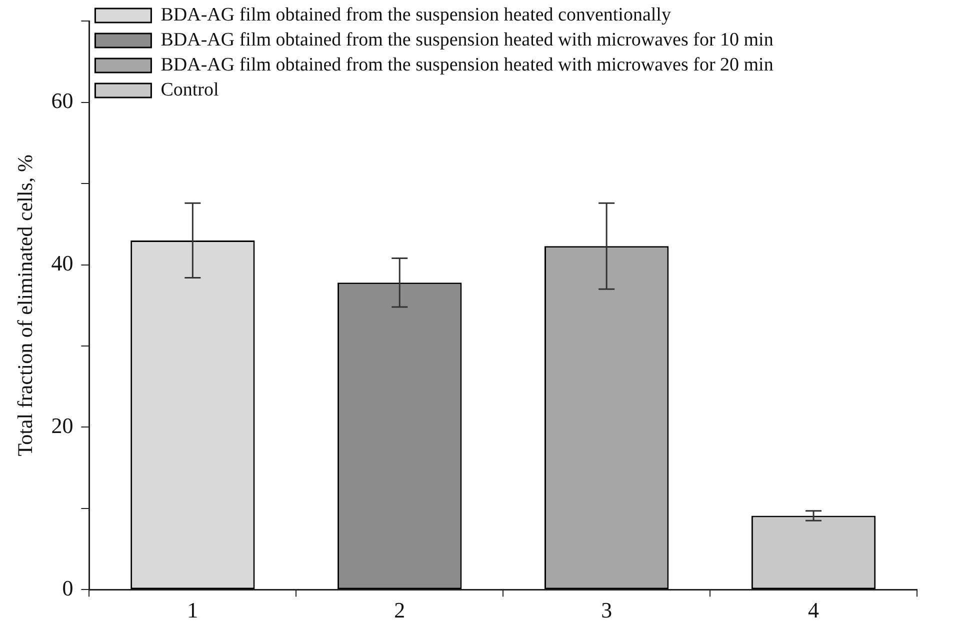 The width and height of the screenshot is (957, 631). I want to click on legend-label: Control, so click(189, 89).